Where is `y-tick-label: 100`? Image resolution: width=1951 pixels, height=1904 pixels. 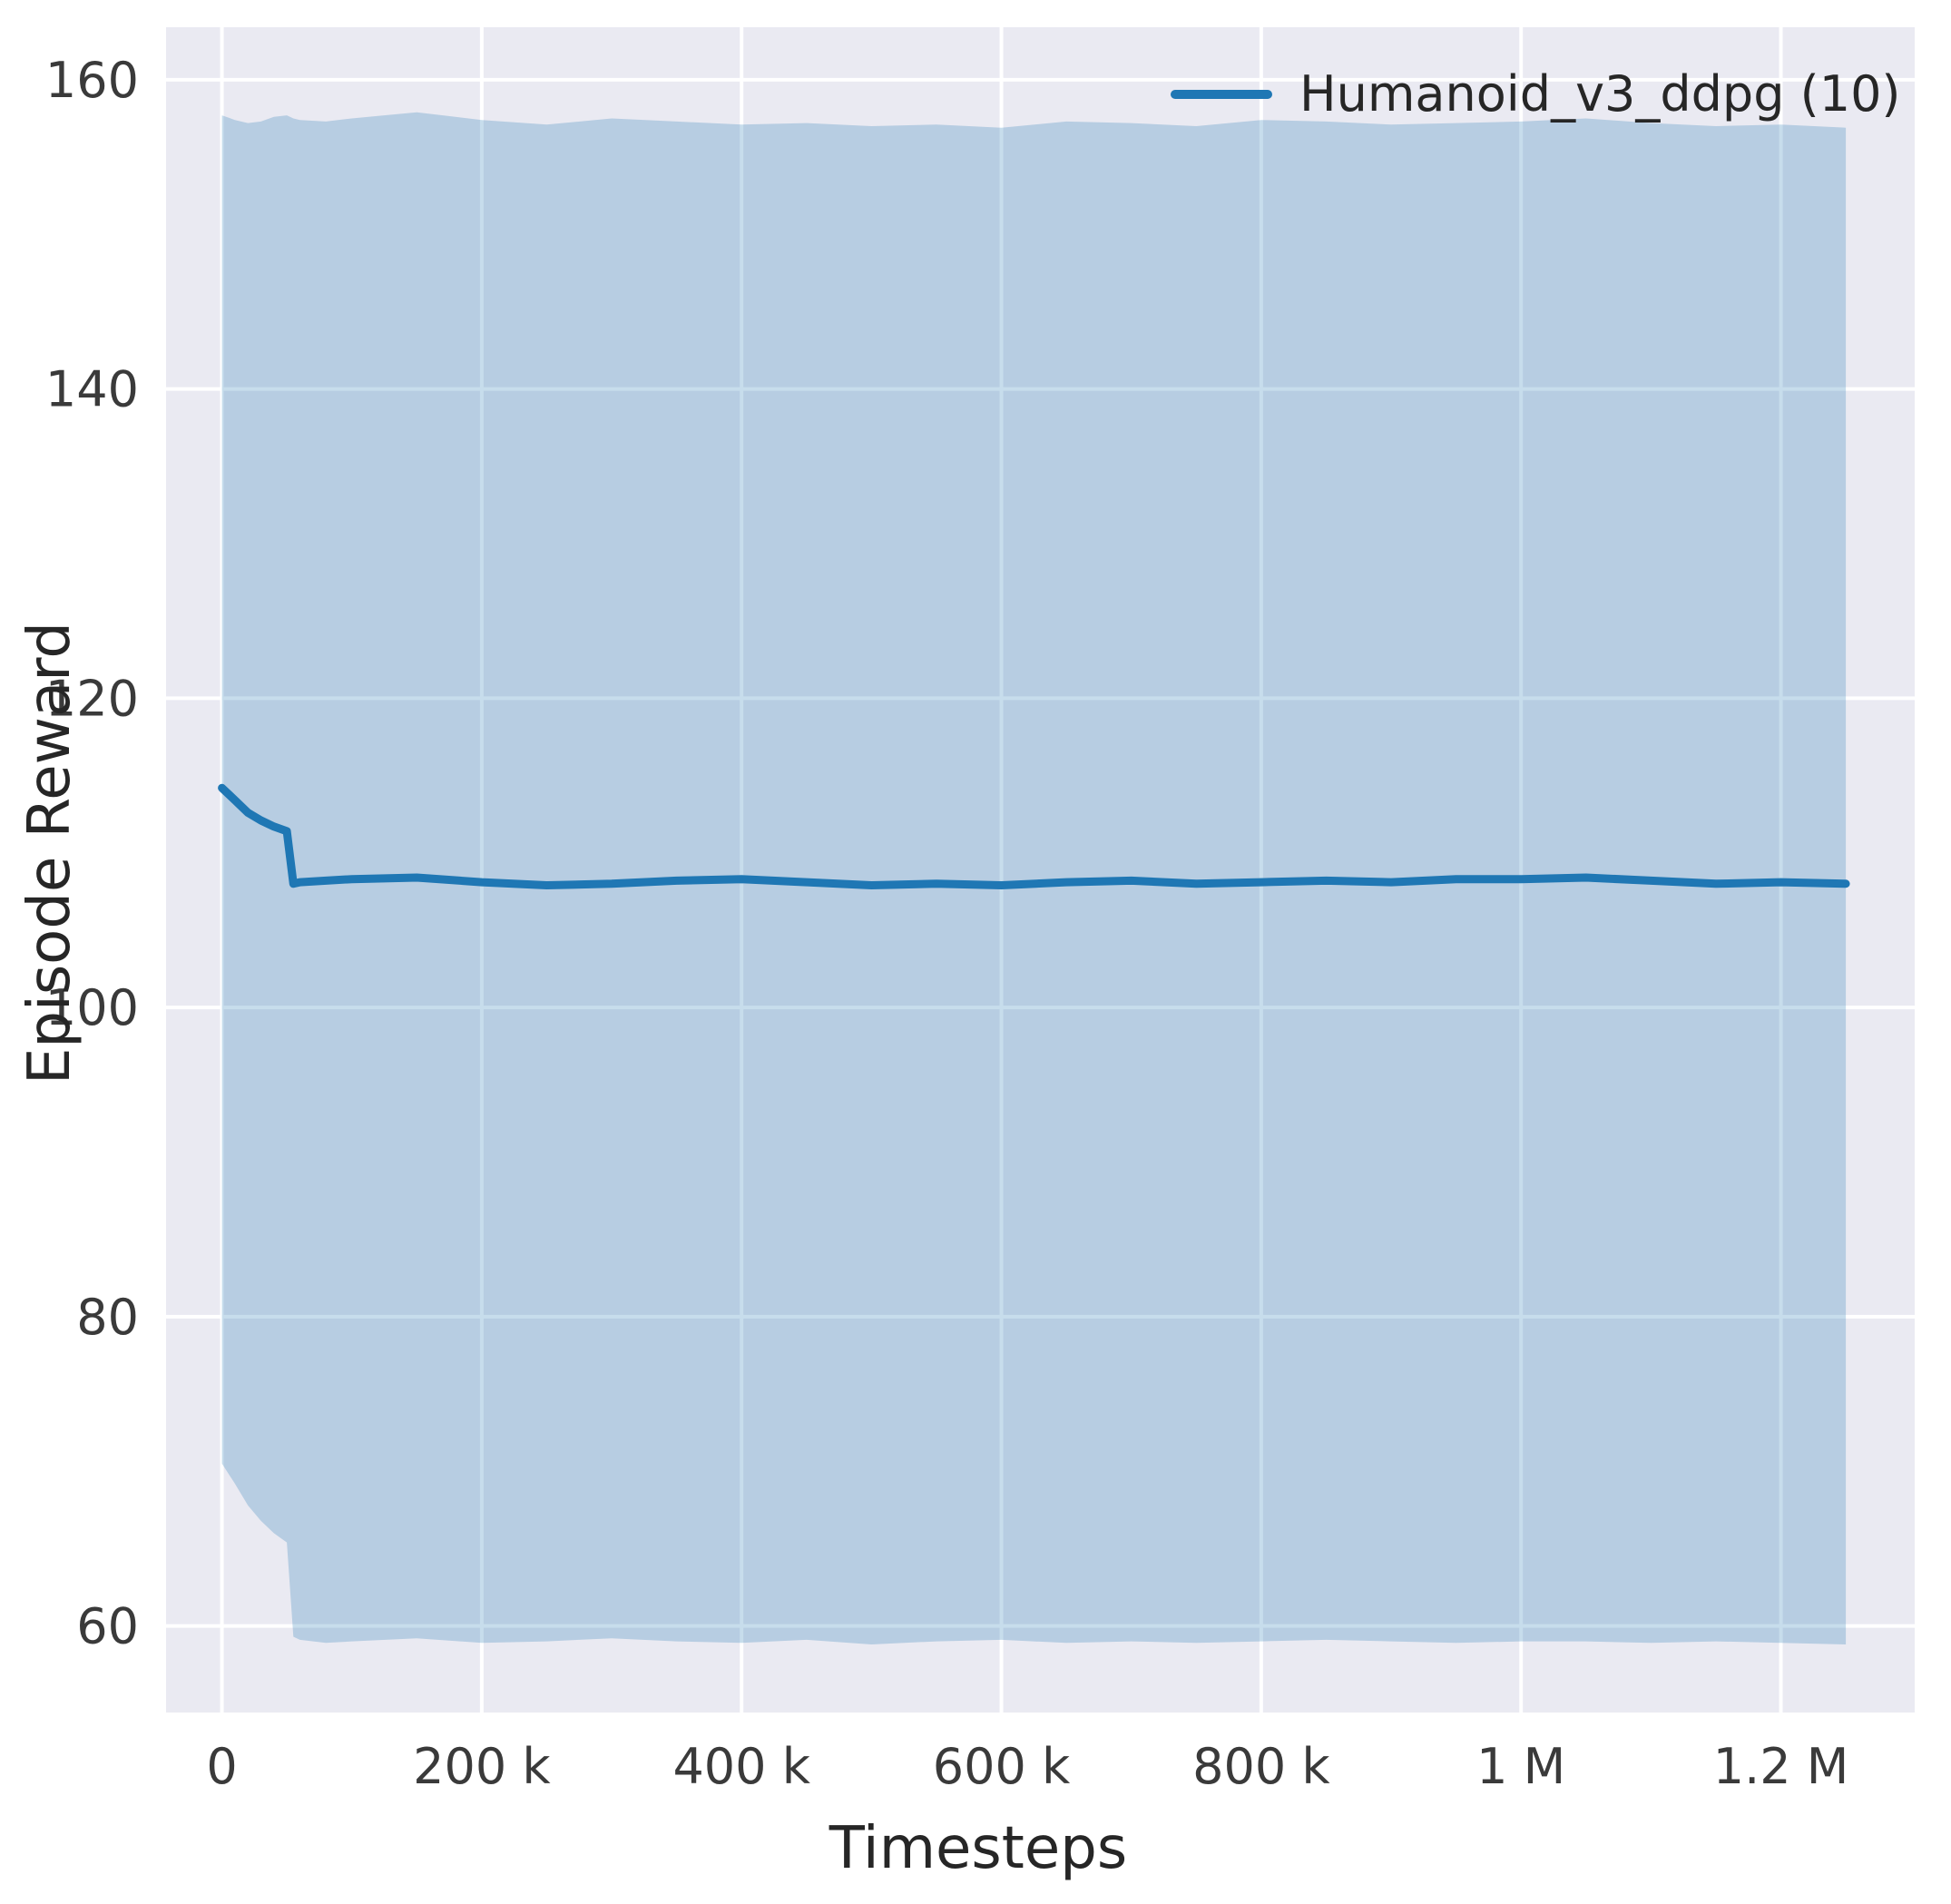 y-tick-label: 100 is located at coordinates (92, 1007).